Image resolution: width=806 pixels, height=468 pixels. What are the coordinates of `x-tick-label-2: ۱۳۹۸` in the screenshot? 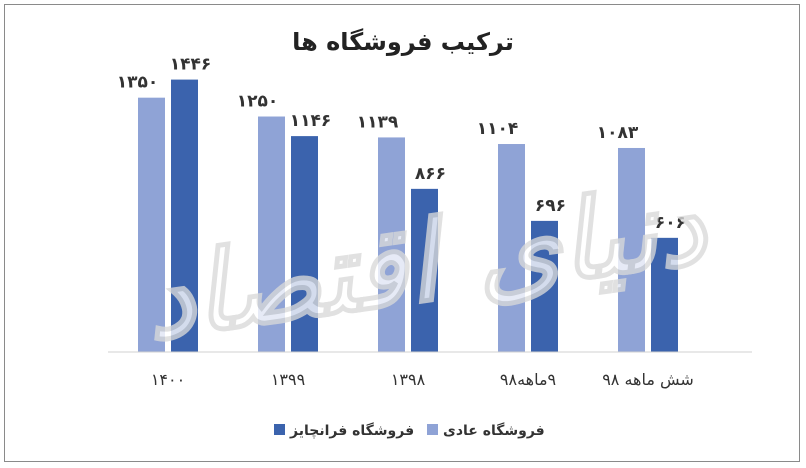 It's located at (408, 379).